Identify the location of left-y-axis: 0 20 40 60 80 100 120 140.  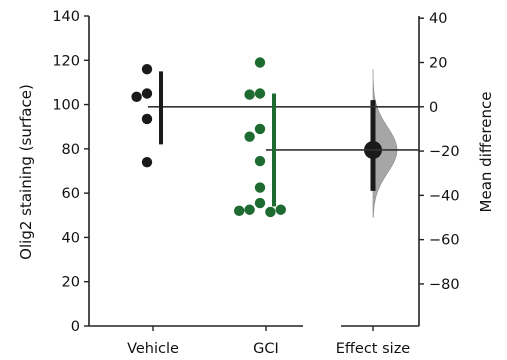
(71, 172).